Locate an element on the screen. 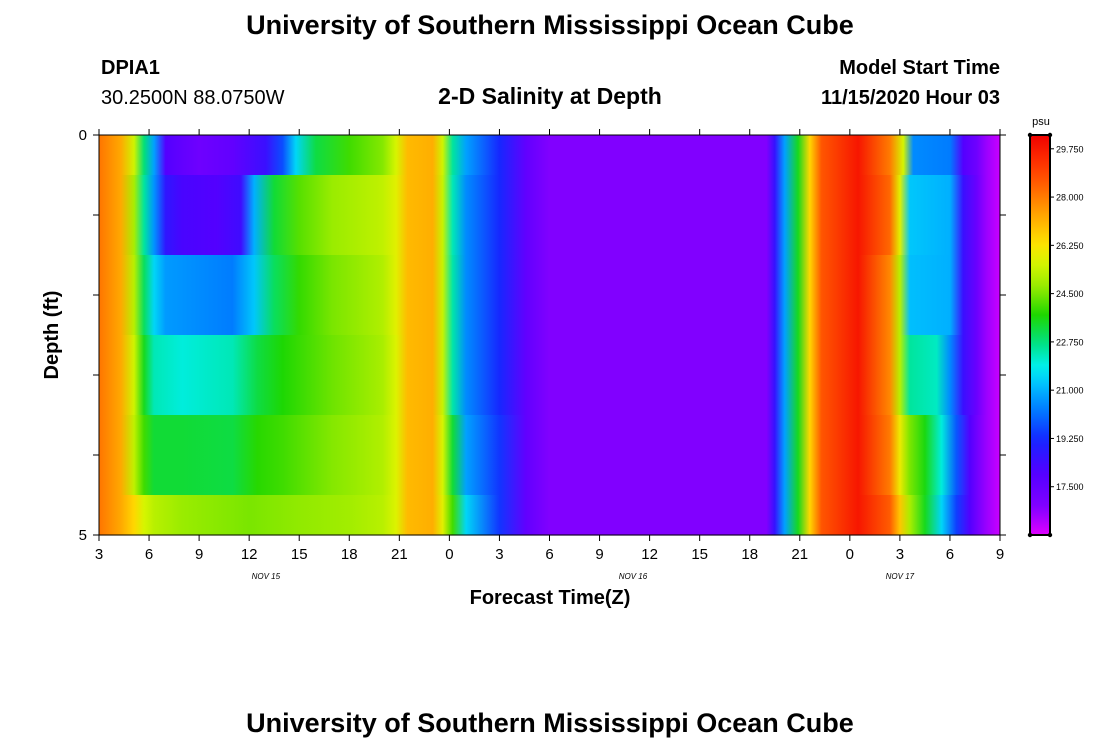 This screenshot has width=1100, height=750. colorbar-label: 24.500 is located at coordinates (1070, 294).